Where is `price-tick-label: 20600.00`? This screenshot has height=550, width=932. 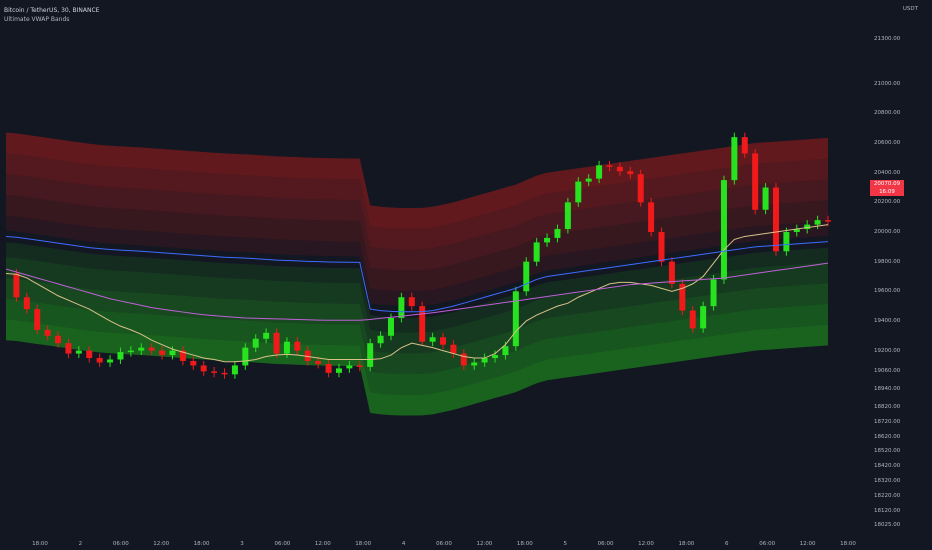
price-tick-label: 20600.00 is located at coordinates (887, 143).